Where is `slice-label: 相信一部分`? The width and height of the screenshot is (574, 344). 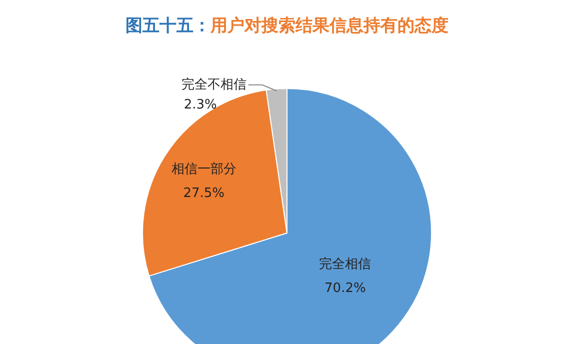 slice-label: 相信一部分 is located at coordinates (203, 169).